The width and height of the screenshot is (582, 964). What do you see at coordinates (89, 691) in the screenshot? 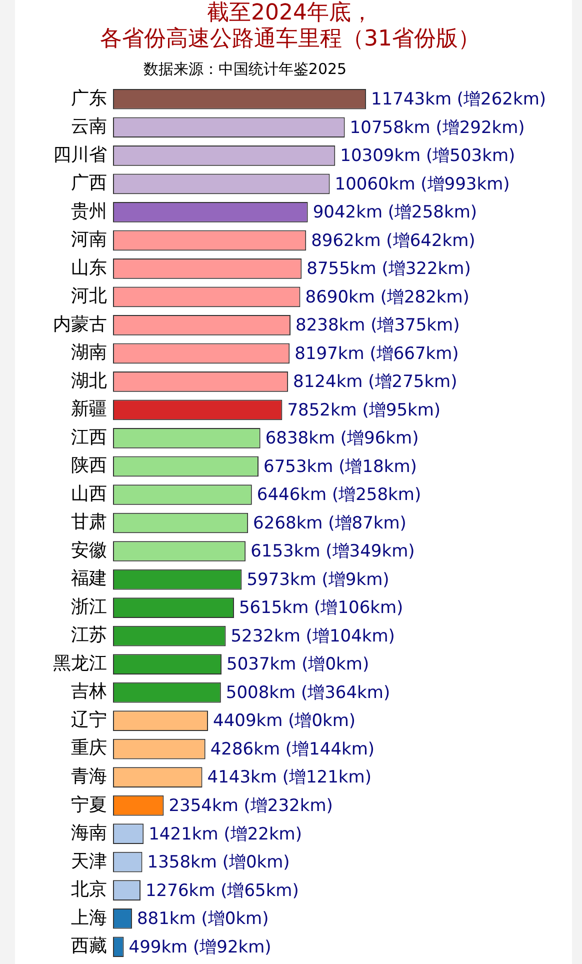
I see `y-tick-label: 吉林` at bounding box center [89, 691].